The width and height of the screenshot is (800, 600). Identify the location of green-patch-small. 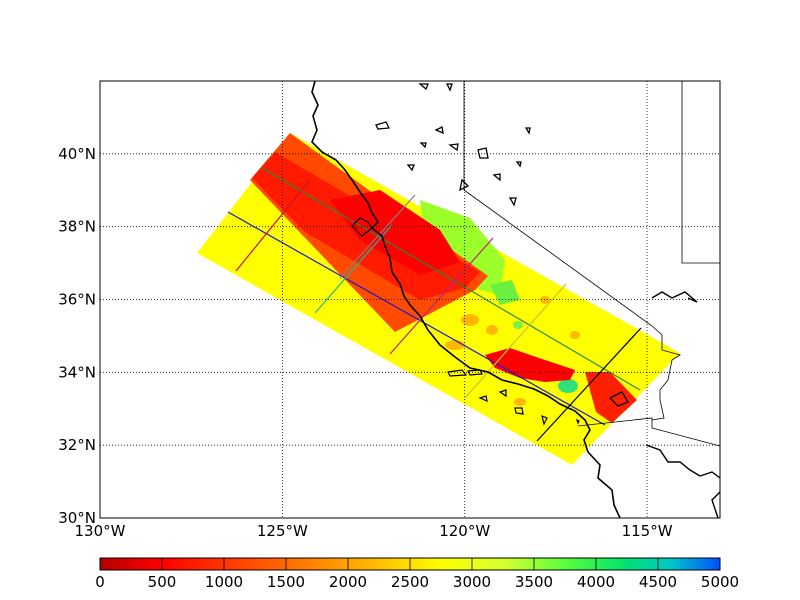
(518, 325).